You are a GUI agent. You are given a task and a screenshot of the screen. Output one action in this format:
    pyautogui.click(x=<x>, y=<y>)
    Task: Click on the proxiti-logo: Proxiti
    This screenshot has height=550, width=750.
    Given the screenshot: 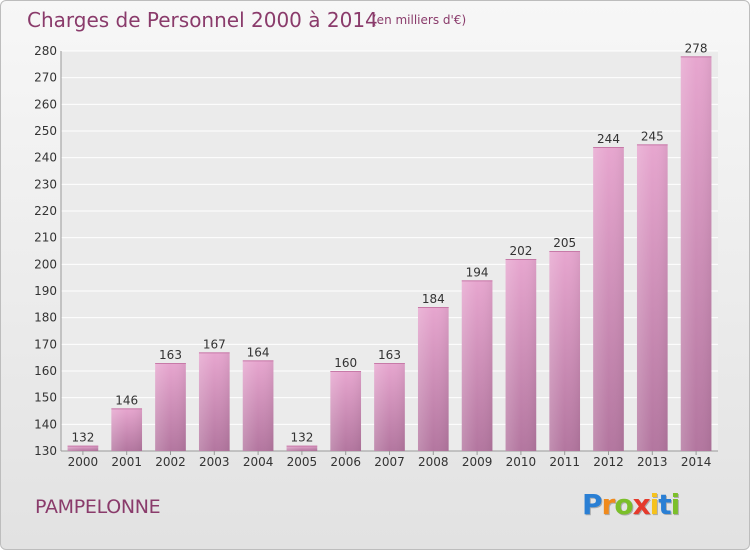 What is the action you would take?
    pyautogui.click(x=631, y=504)
    